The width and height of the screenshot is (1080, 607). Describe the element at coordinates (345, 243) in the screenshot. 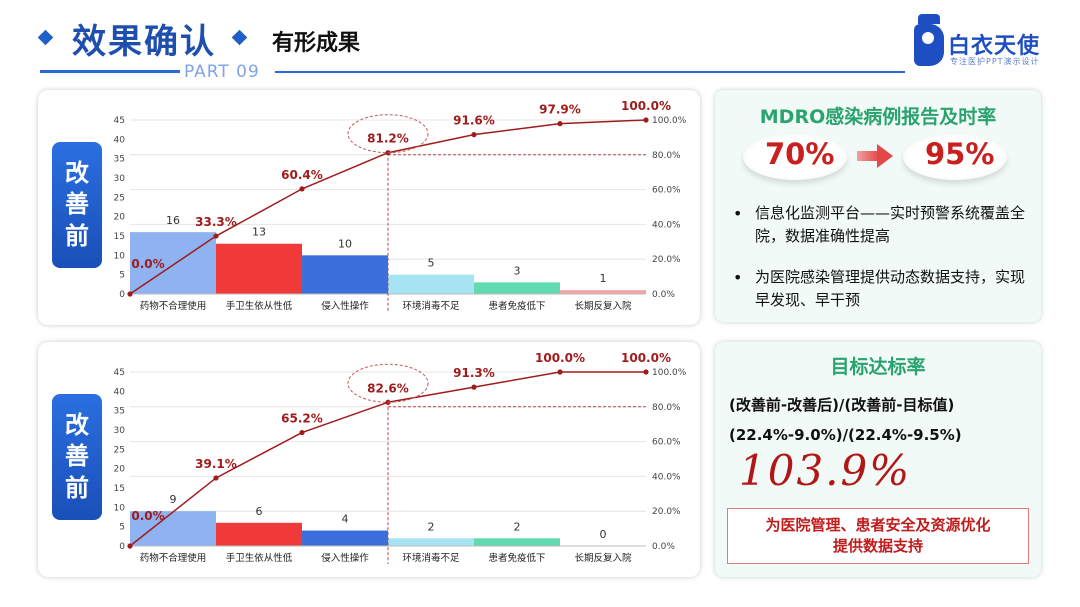

I see `bar-value-label: 10` at that location.